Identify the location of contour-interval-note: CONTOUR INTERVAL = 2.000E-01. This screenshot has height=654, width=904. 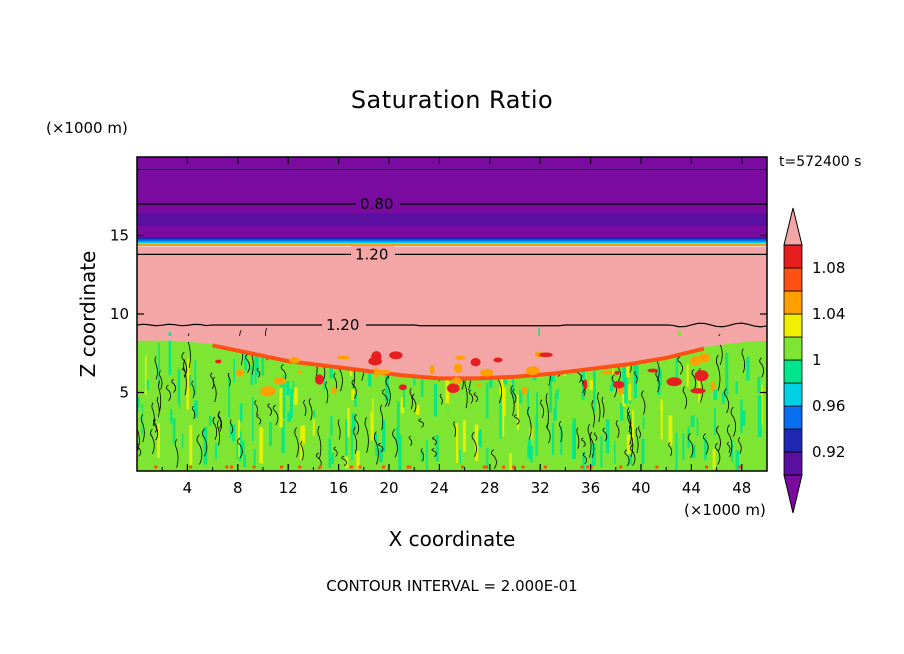
(452, 586).